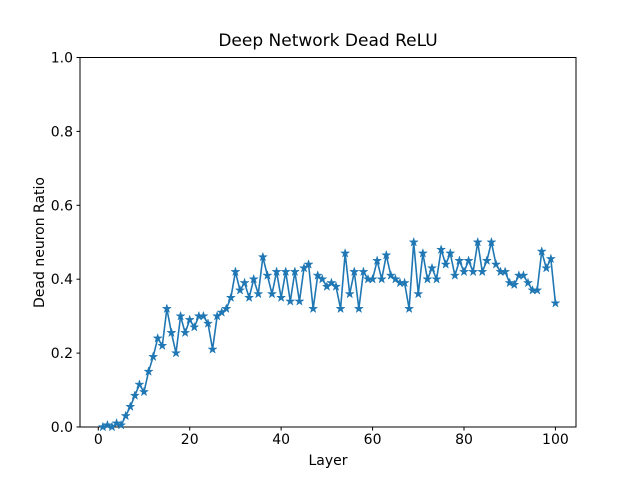  Describe the element at coordinates (62, 280) in the screenshot. I see `y-tick-label: 0.4` at that location.